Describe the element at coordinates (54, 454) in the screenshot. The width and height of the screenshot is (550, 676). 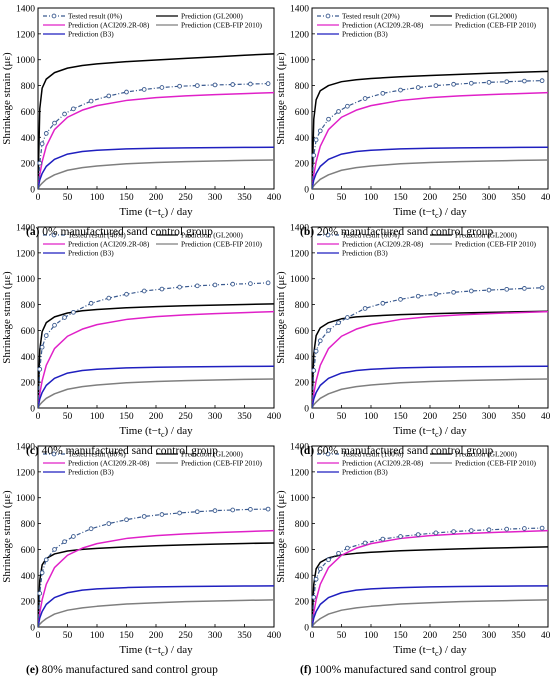
I see `legend-marker-tested` at that location.